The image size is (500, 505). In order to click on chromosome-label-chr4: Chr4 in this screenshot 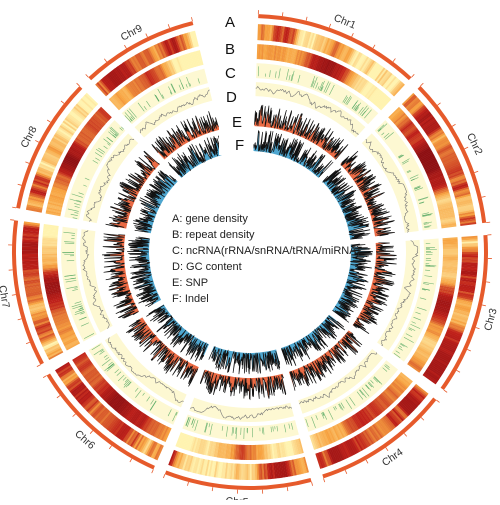, I will do `click(393, 457)`.